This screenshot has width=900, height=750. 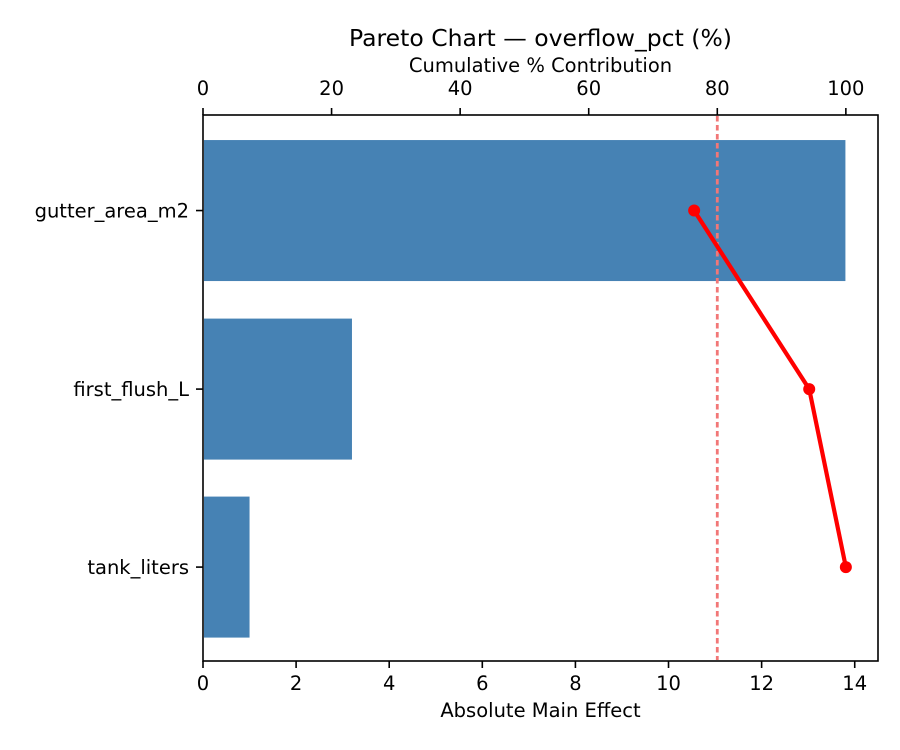 I want to click on top-axis-label: Cumulative % Contribution, so click(x=540, y=65).